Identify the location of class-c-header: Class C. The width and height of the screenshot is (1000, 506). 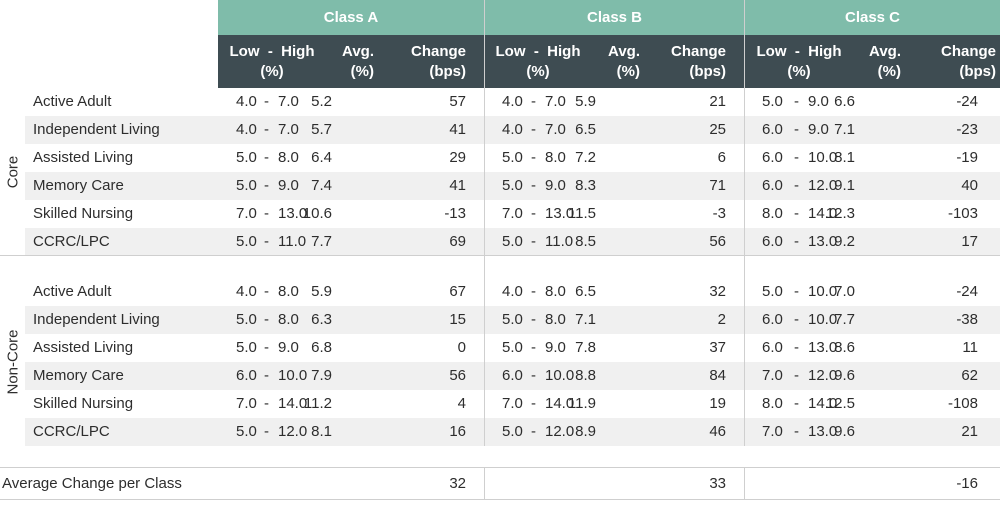
(872, 17).